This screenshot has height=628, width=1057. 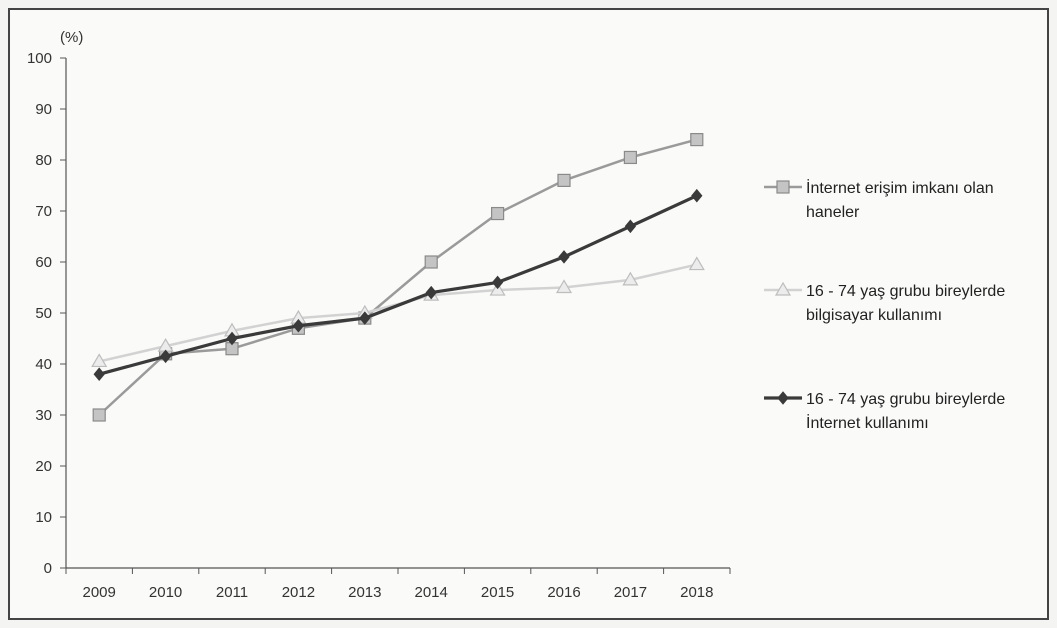 What do you see at coordinates (43, 364) in the screenshot?
I see `y-tick-label: 40` at bounding box center [43, 364].